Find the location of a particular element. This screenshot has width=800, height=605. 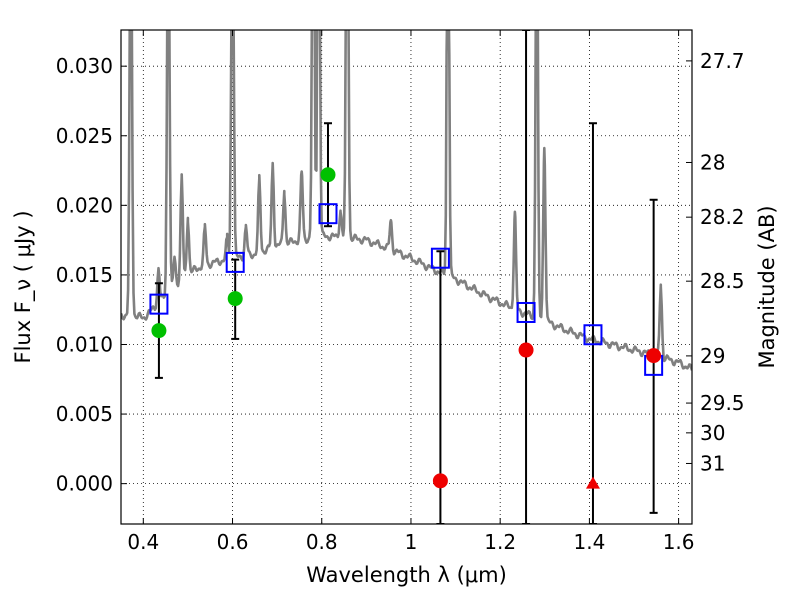

x-tick-label: 1.6 is located at coordinates (679, 542).